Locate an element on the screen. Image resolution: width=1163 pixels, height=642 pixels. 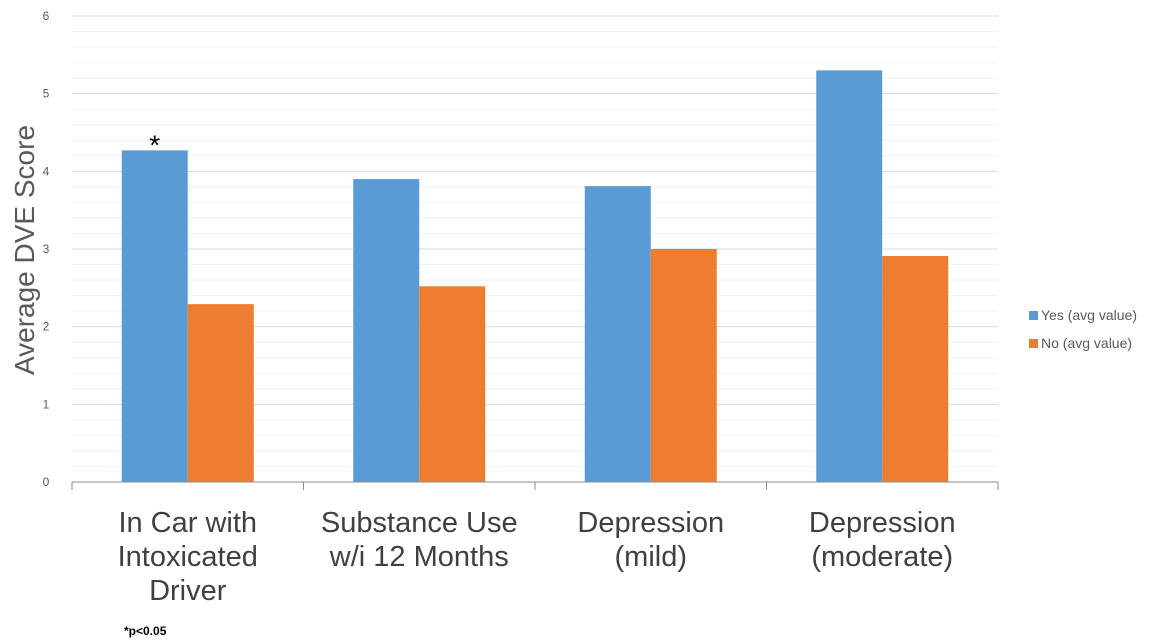
x-axis is located at coordinates (535, 485).